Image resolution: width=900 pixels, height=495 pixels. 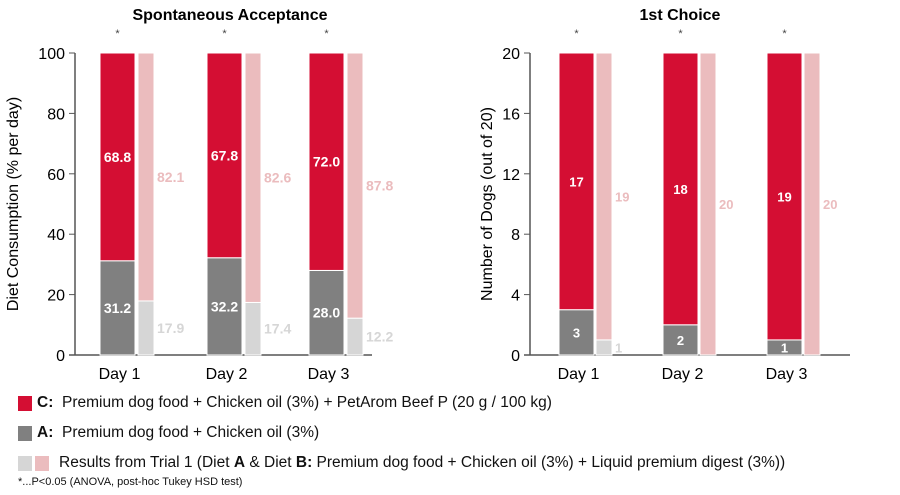 What do you see at coordinates (13, 204) in the screenshot?
I see `y-axis-label: Diet Consumption (% per day)` at bounding box center [13, 204].